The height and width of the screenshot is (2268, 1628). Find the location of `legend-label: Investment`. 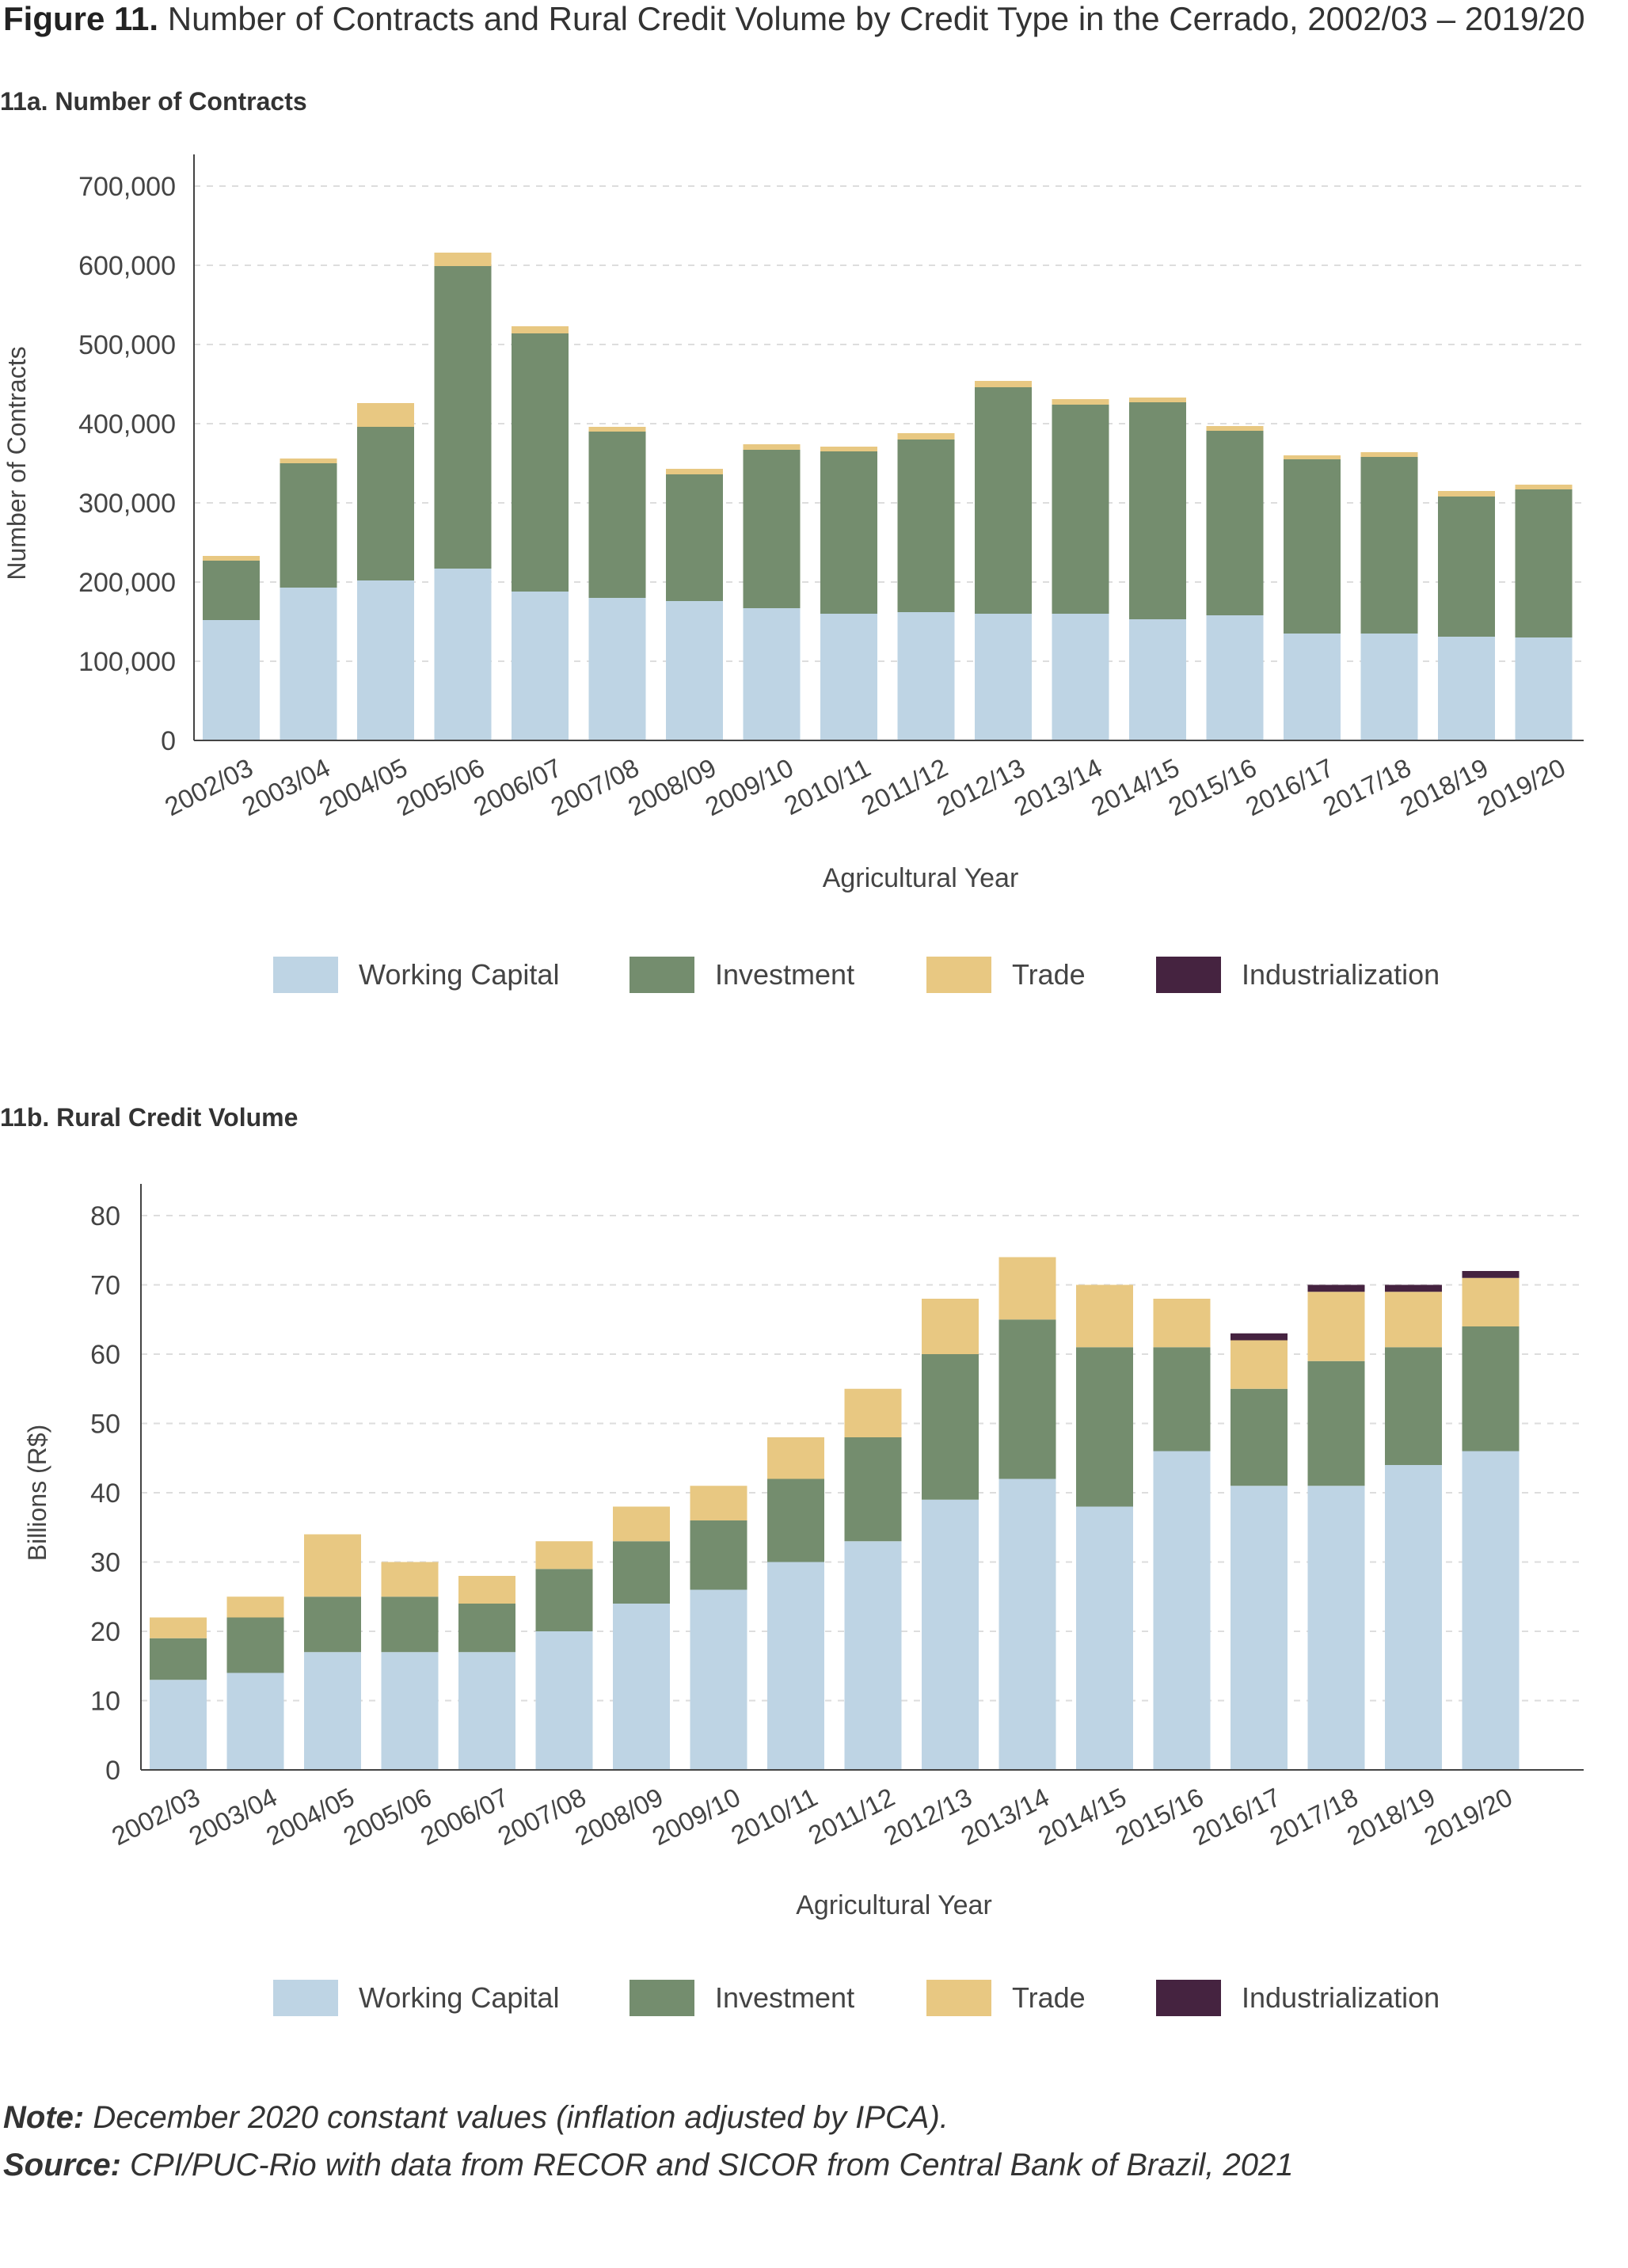

legend-label: Investment is located at coordinates (784, 975).